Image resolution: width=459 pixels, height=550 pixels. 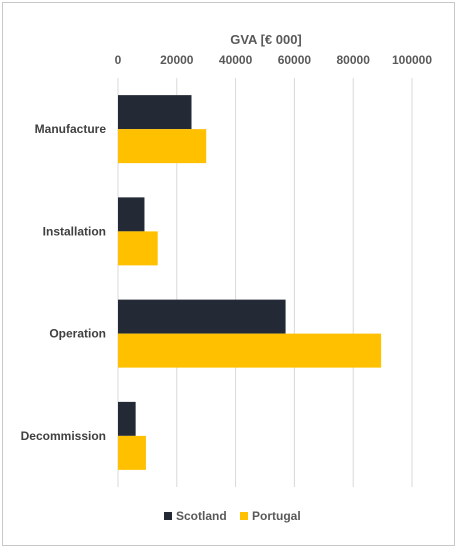 I want to click on bar-portugal-manufacture, so click(x=162, y=146).